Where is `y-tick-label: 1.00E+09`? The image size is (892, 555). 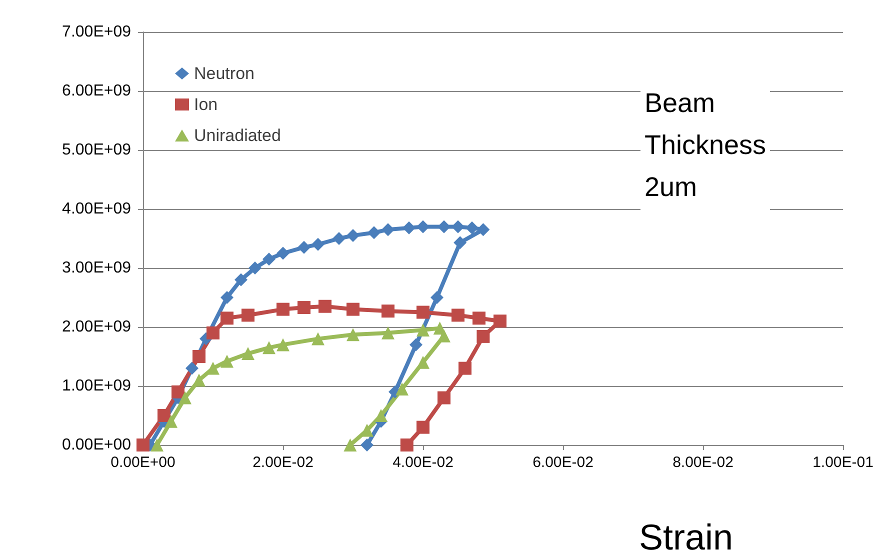 y-tick-label: 1.00E+09 is located at coordinates (97, 386).